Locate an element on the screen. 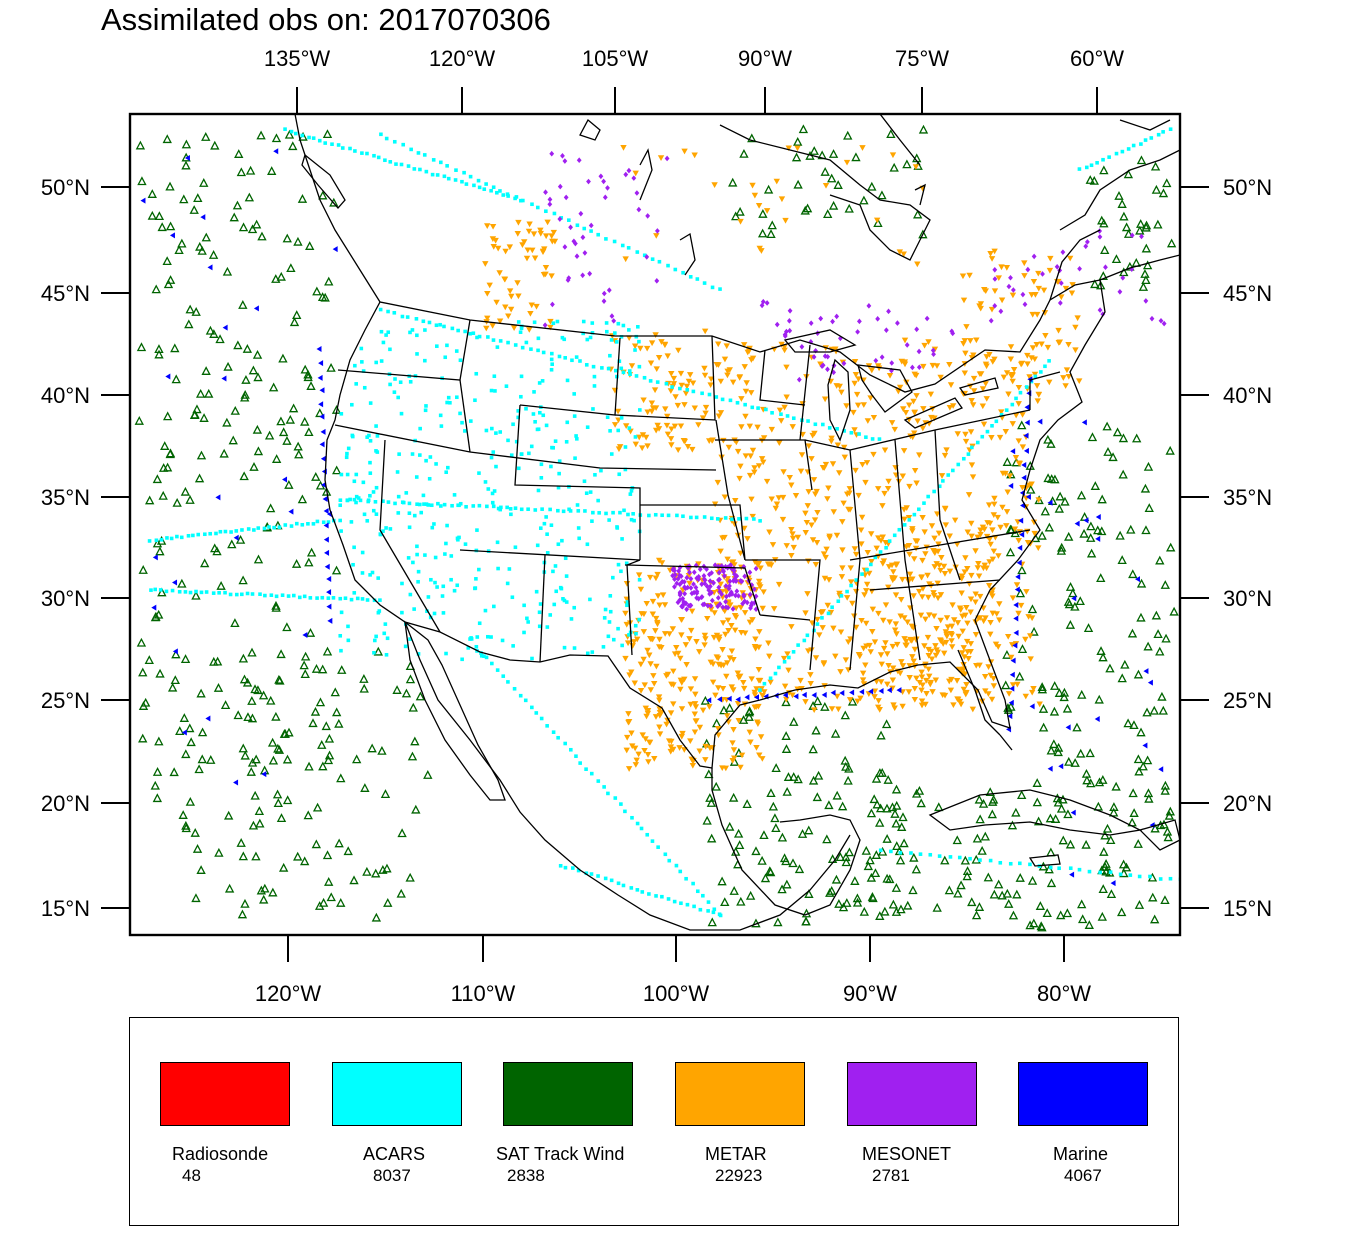 This screenshot has width=1350, height=1250. canada-west-coast is located at coordinates (337, 208).